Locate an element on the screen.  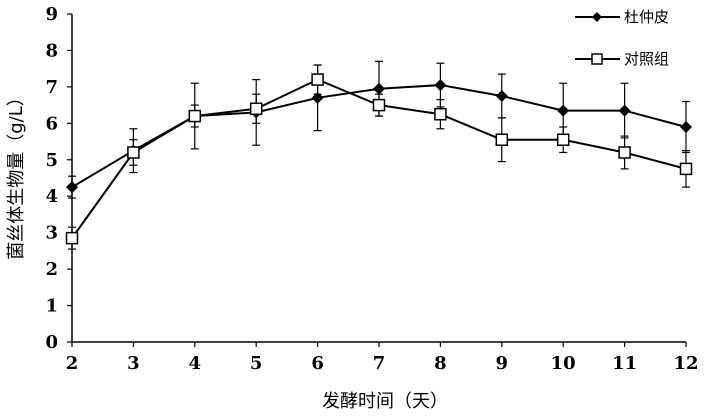
x-axis-title: 发酵时间（天） is located at coordinates (385, 401).